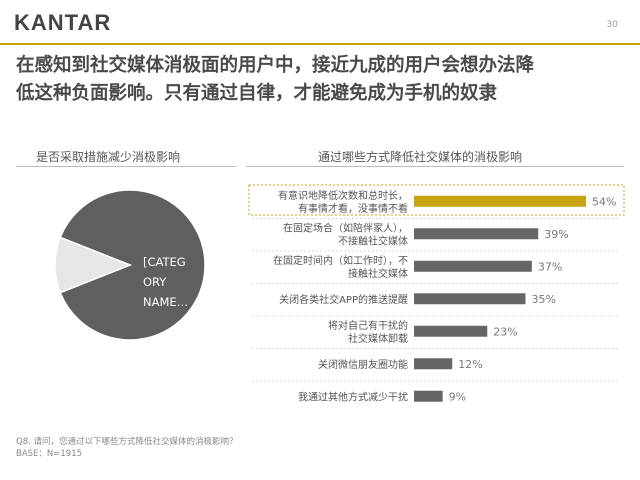 This screenshot has width=640, height=480. I want to click on bar-value-label: 54%, so click(604, 201).